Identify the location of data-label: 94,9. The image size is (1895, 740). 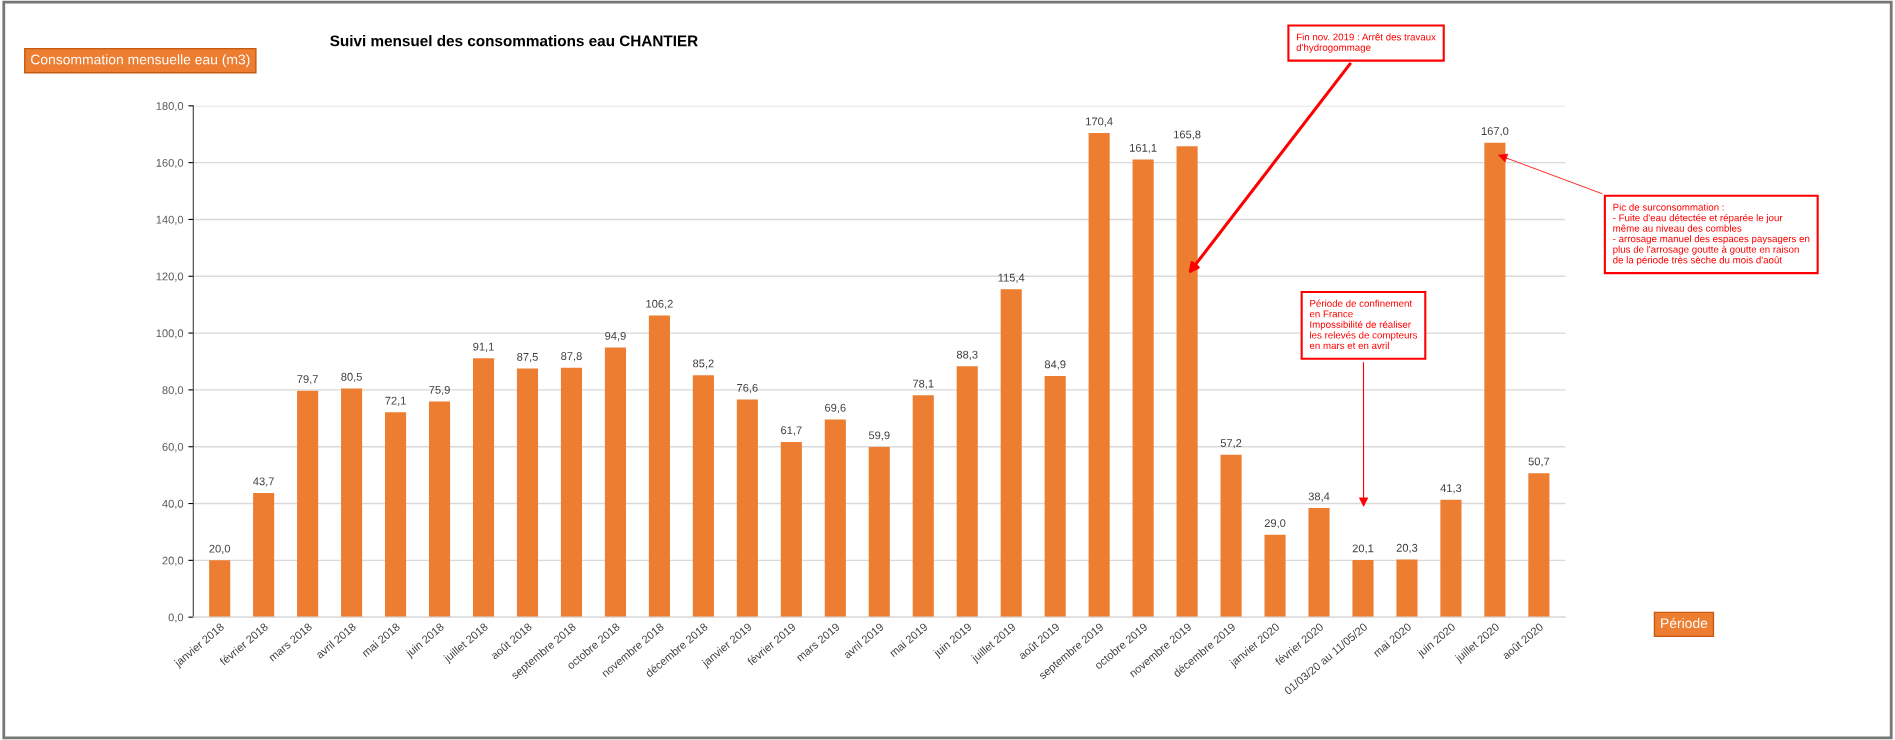
(615, 336).